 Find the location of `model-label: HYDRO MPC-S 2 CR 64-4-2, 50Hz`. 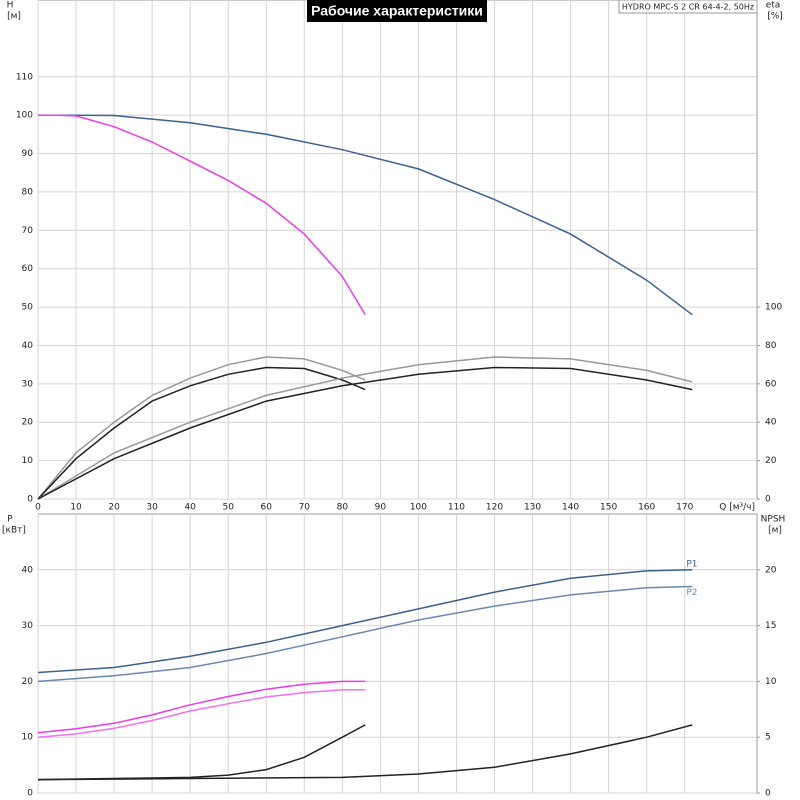

model-label: HYDRO MPC-S 2 CR 64-4-2, 50Hz is located at coordinates (688, 7).